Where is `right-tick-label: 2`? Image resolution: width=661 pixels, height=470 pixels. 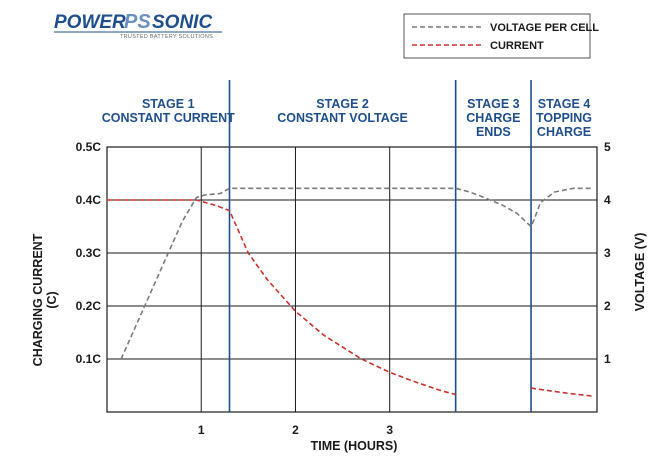 right-tick-label: 2 is located at coordinates (607, 306).